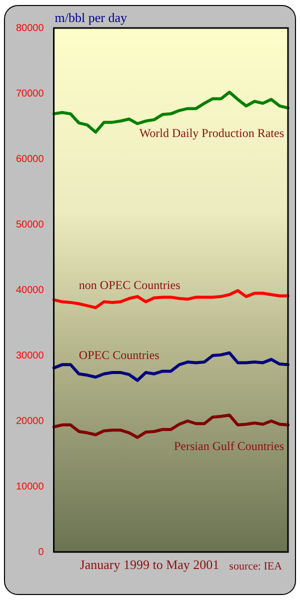  What do you see at coordinates (30, 486) in the screenshot?
I see `y-tick-label: 10000` at bounding box center [30, 486].